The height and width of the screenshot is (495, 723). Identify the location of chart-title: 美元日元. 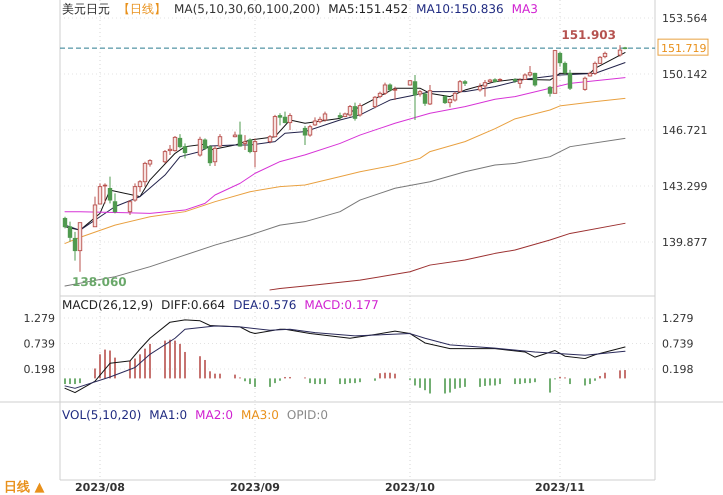
(86, 9).